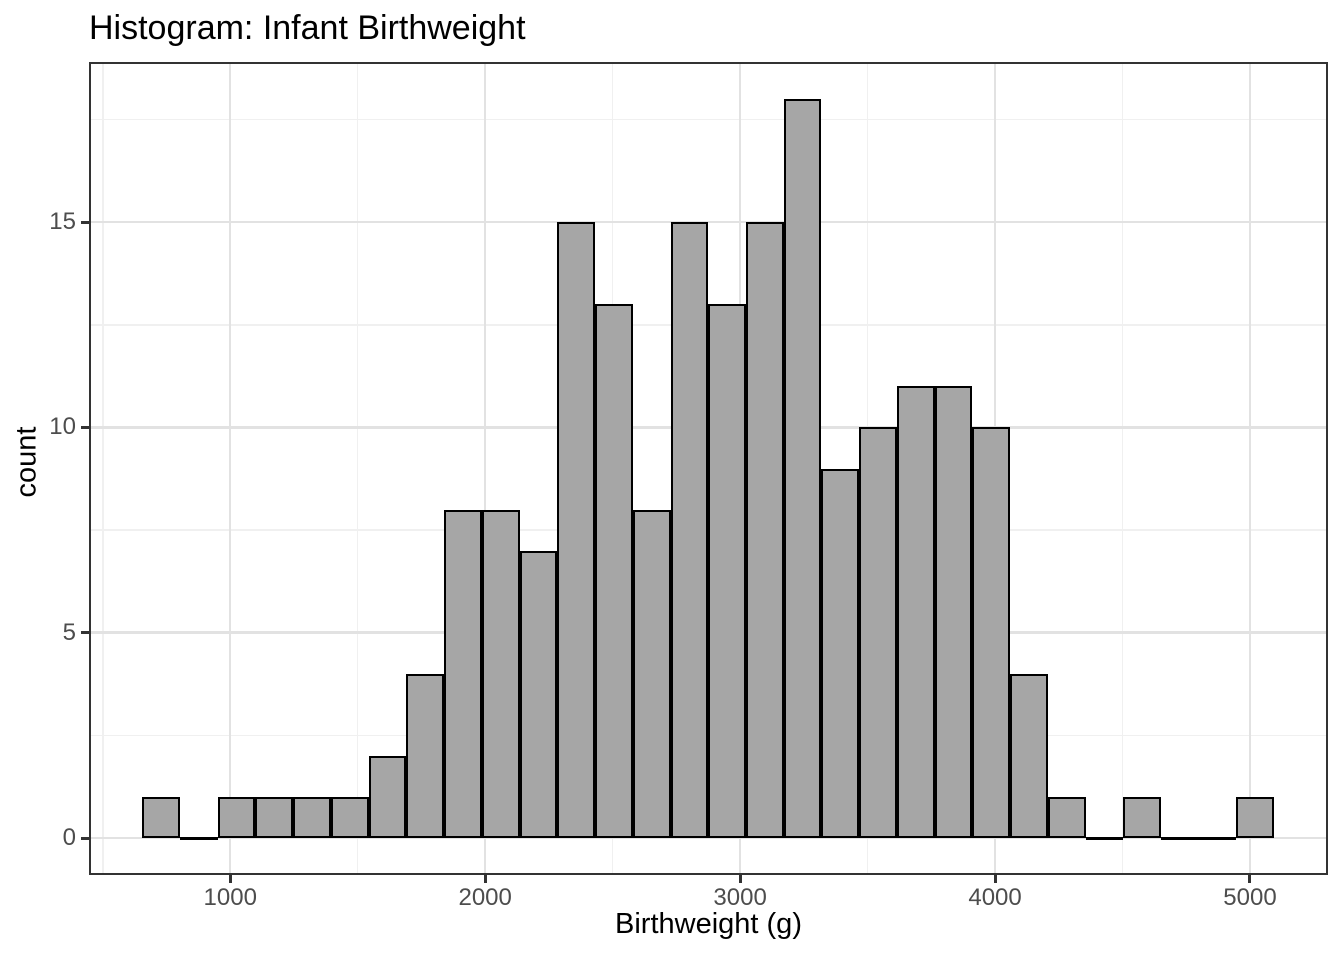  I want to click on x-tick-label: 1000, so click(230, 897).